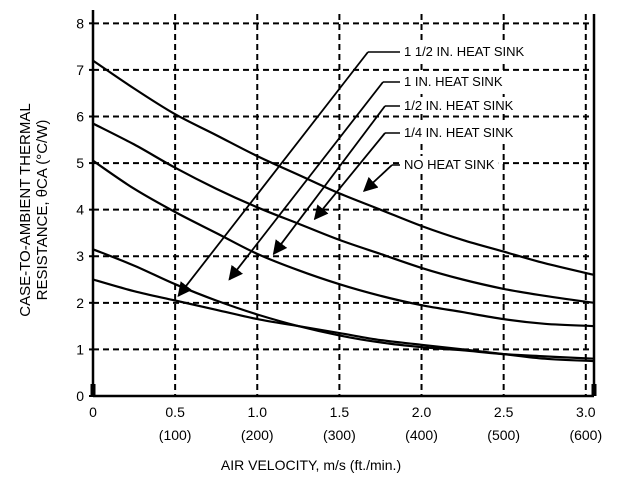 The width and height of the screenshot is (623, 480). I want to click on x-tick-label-2.0: 2.0, so click(422, 412).